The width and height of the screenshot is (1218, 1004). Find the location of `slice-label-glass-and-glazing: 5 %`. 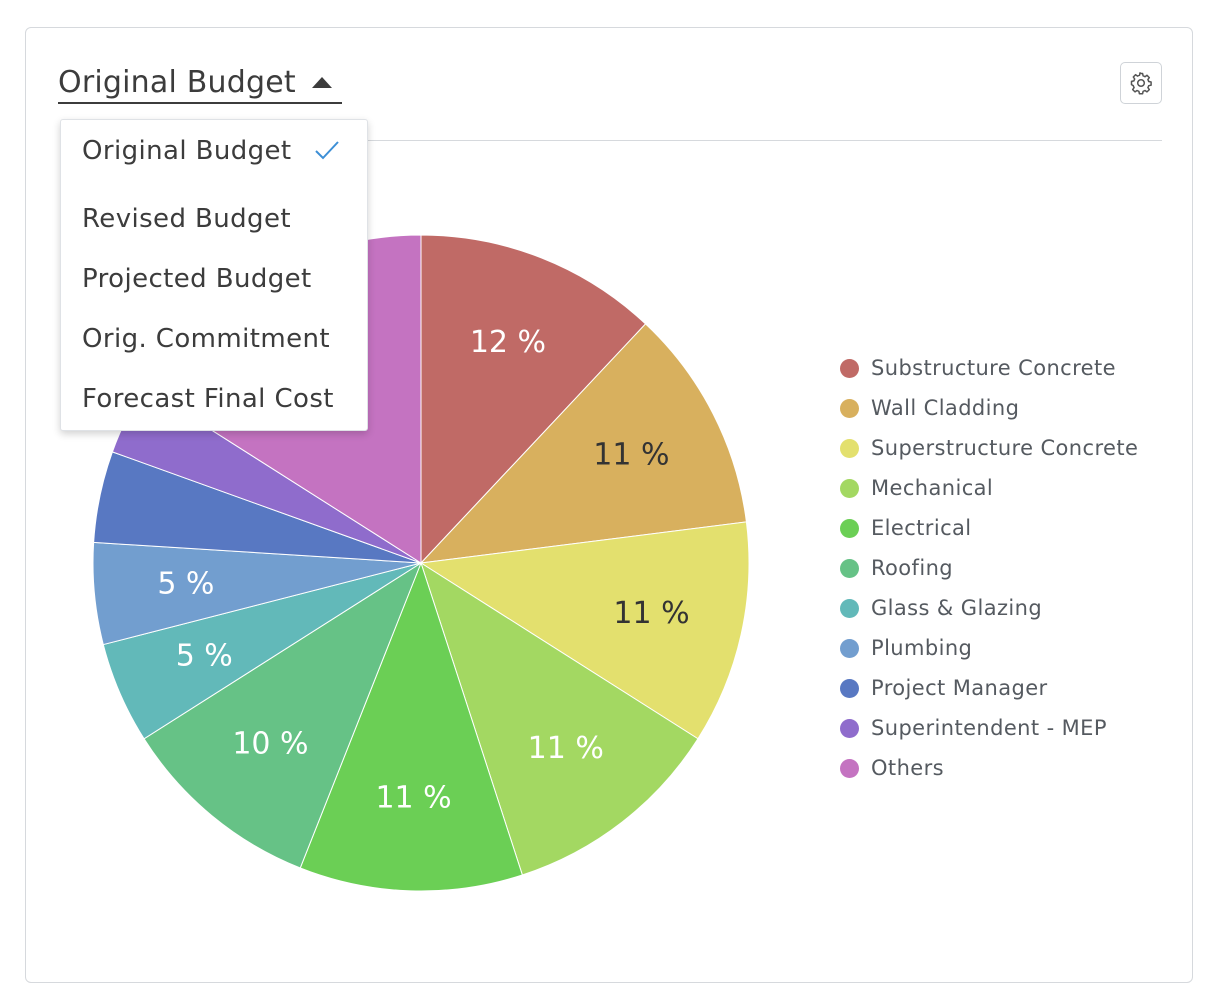

slice-label-glass-and-glazing: 5 % is located at coordinates (204, 655).